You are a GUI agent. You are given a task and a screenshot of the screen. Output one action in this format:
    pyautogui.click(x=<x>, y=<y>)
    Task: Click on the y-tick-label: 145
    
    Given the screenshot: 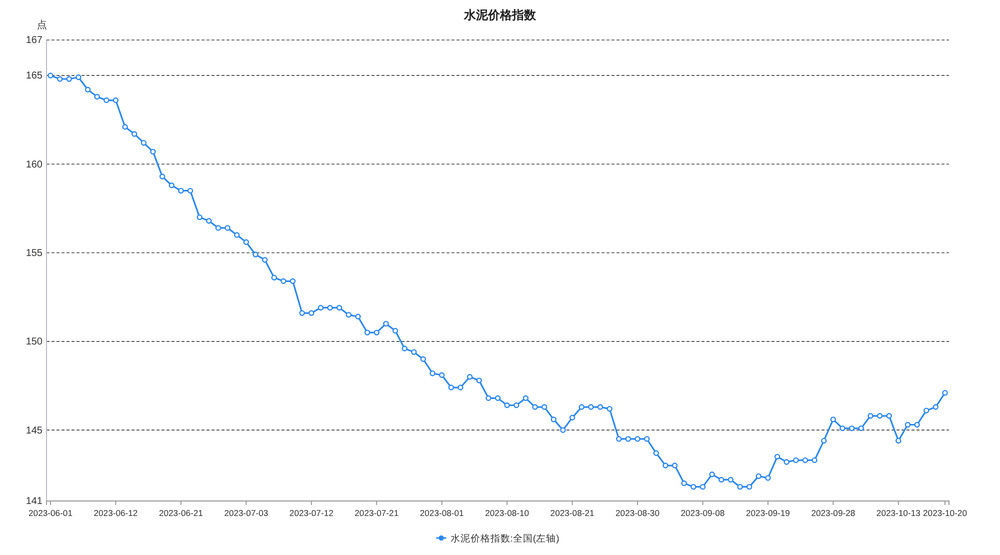 What is the action you would take?
    pyautogui.click(x=34, y=430)
    